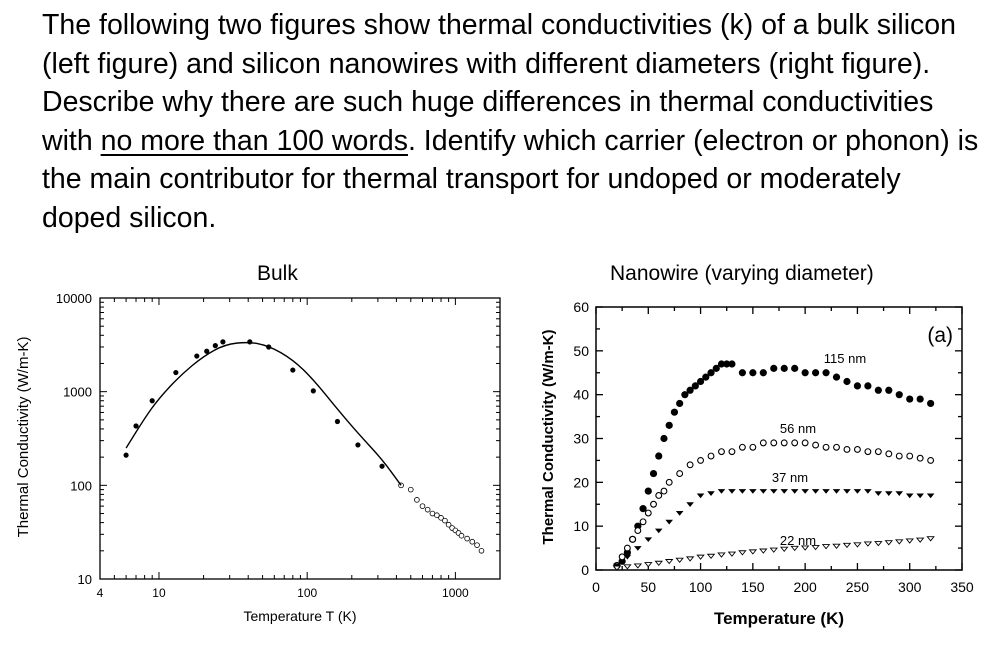 The image size is (993, 645). I want to click on series-label-22-nm: 22 nm, so click(798, 540).